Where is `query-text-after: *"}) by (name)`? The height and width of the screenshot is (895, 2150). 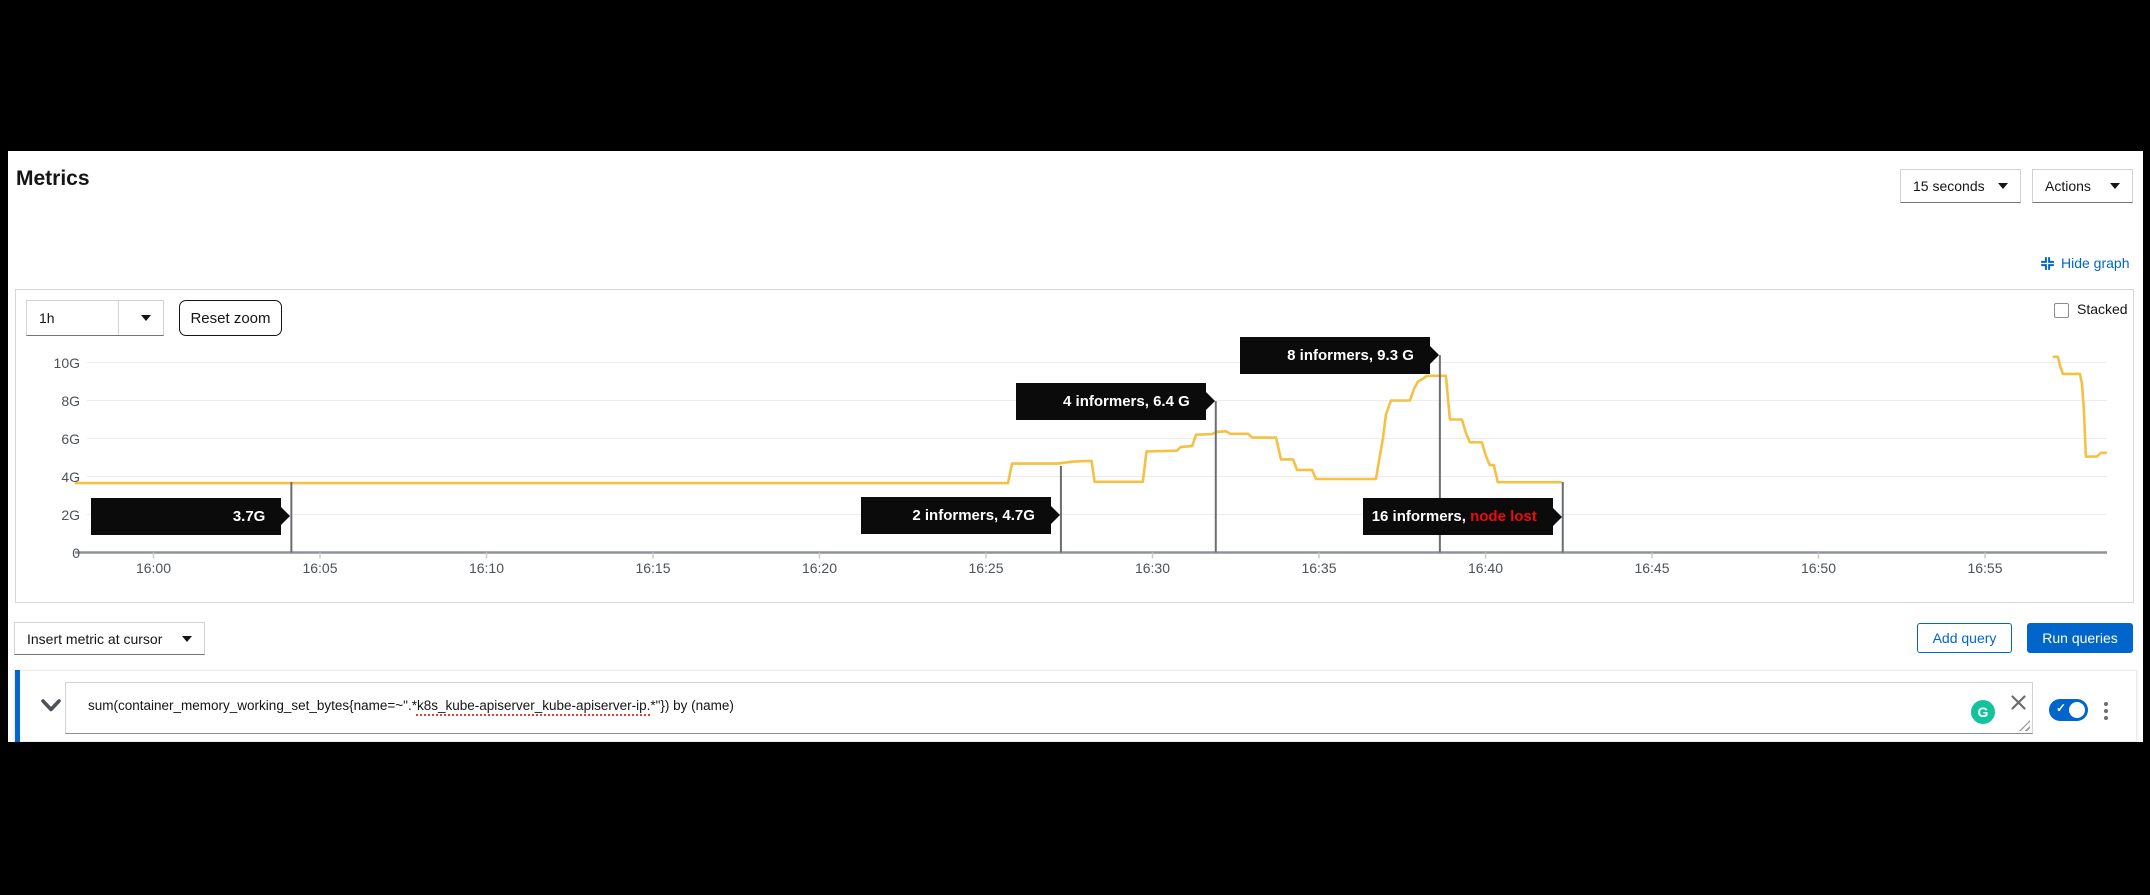 query-text-after: *"}) by (name) is located at coordinates (692, 705).